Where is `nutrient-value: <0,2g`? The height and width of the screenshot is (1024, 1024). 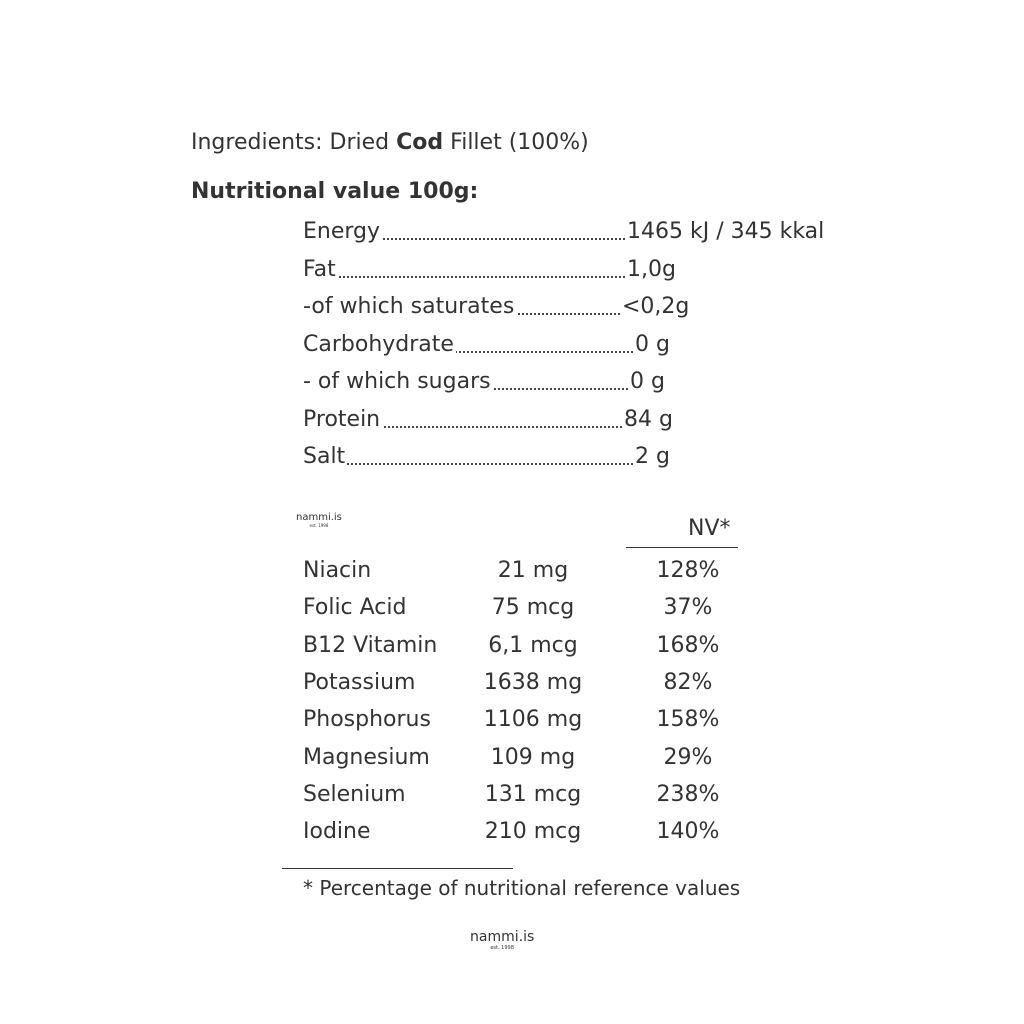 nutrient-value: <0,2g is located at coordinates (655, 307).